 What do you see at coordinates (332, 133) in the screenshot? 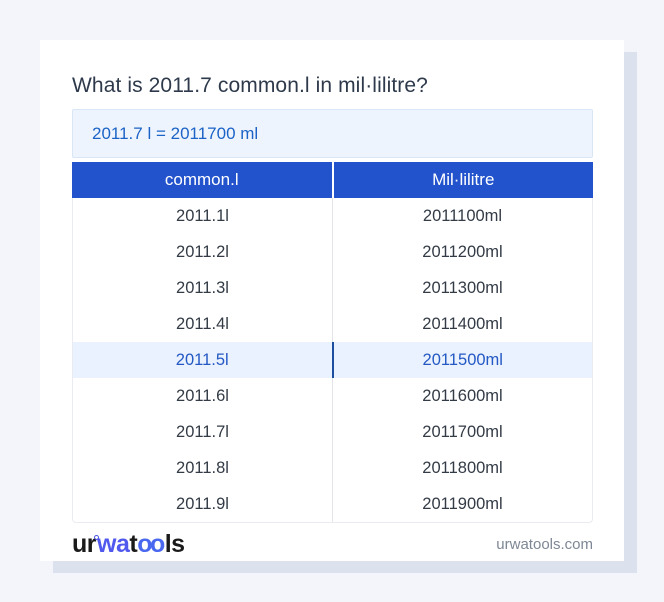
I see `answer-box: 2011.7 l = 2011700 ml` at bounding box center [332, 133].